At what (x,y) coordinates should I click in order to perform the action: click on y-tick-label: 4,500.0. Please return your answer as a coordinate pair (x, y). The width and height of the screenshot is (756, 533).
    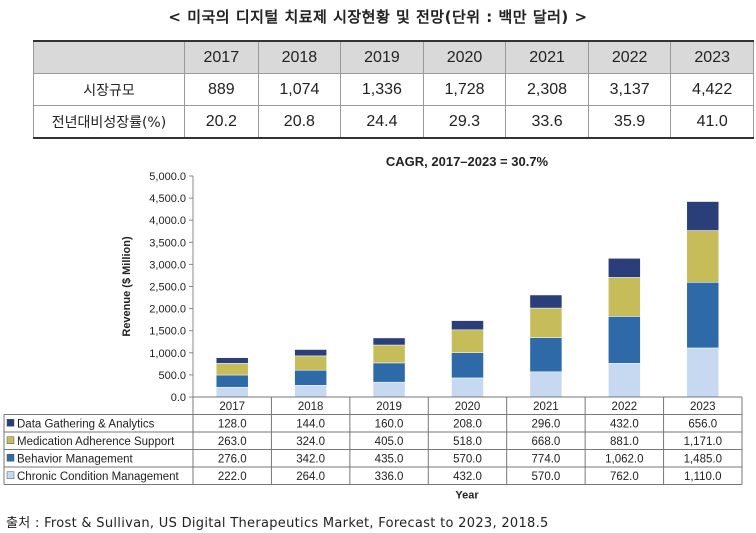
    Looking at the image, I should click on (167, 199).